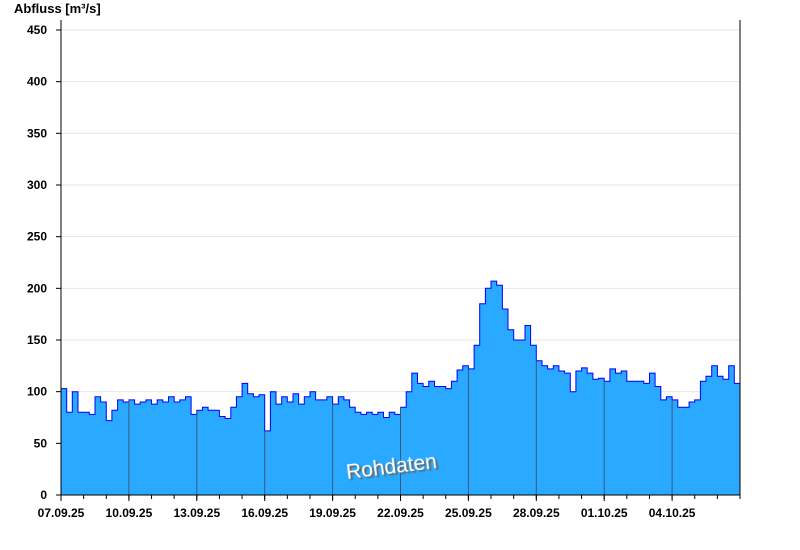 The image size is (800, 550). I want to click on y-tick-label: 150, so click(37, 340).